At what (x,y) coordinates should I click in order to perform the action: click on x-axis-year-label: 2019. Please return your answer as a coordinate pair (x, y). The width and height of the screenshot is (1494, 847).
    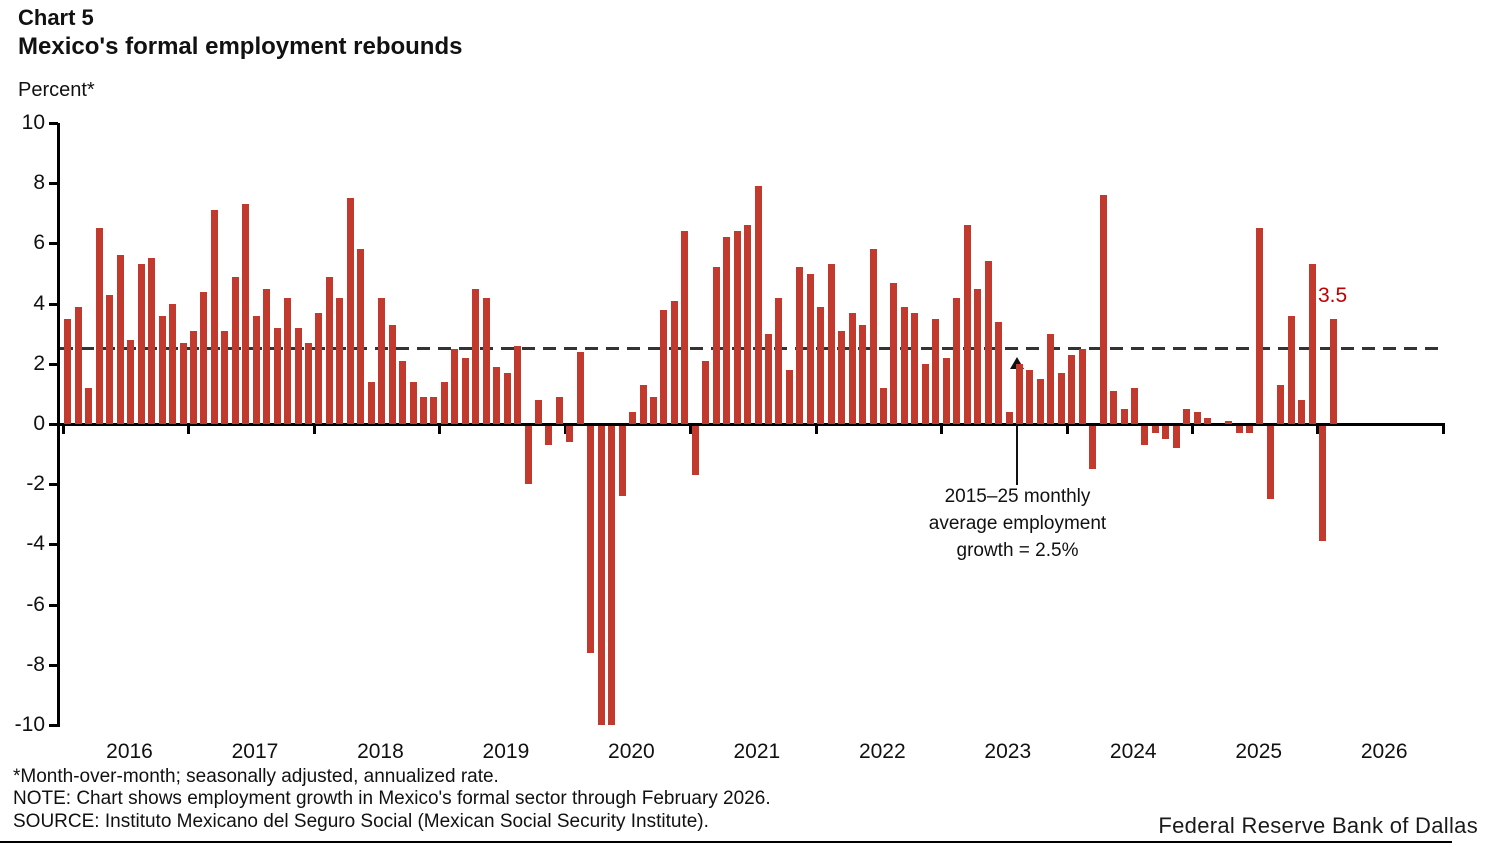
    Looking at the image, I should click on (506, 751).